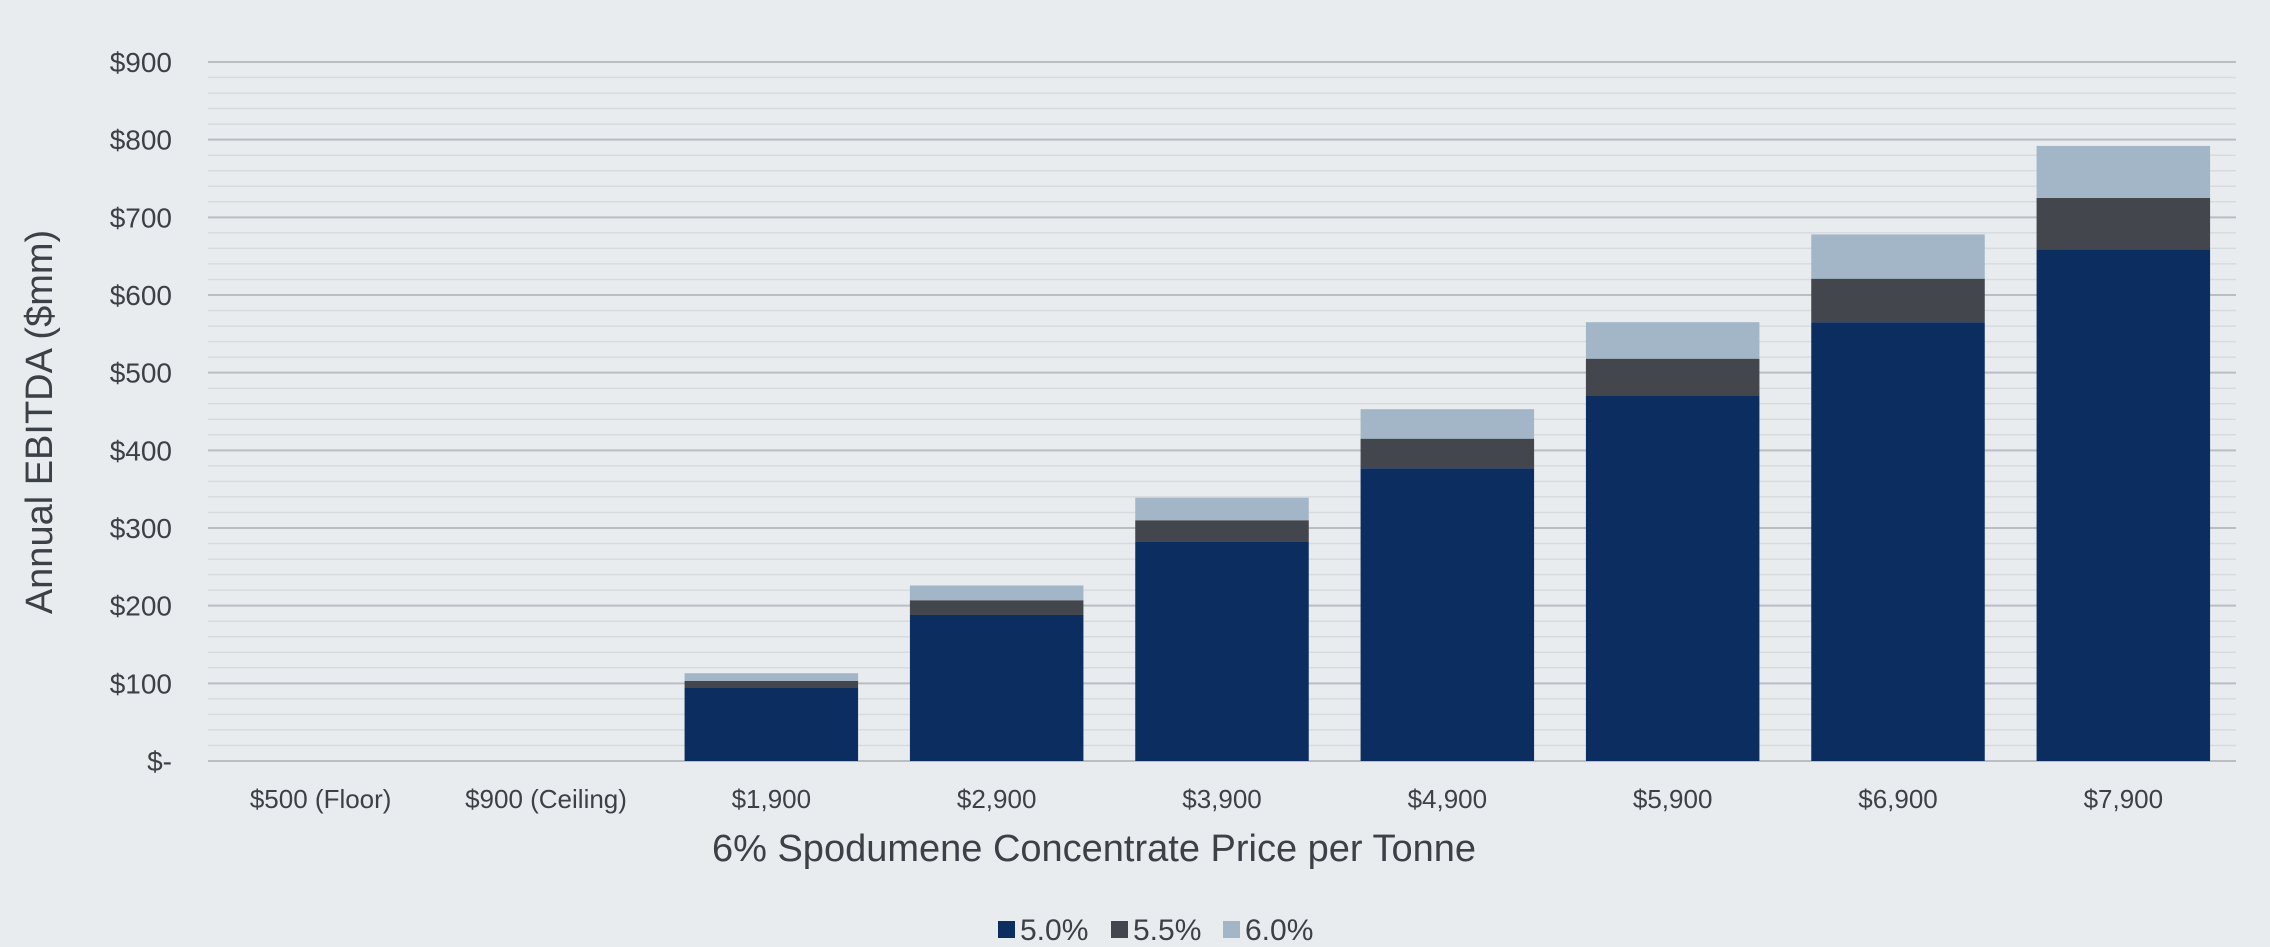 This screenshot has height=947, width=2270. I want to click on y-tick-label: $900, so click(141, 62).